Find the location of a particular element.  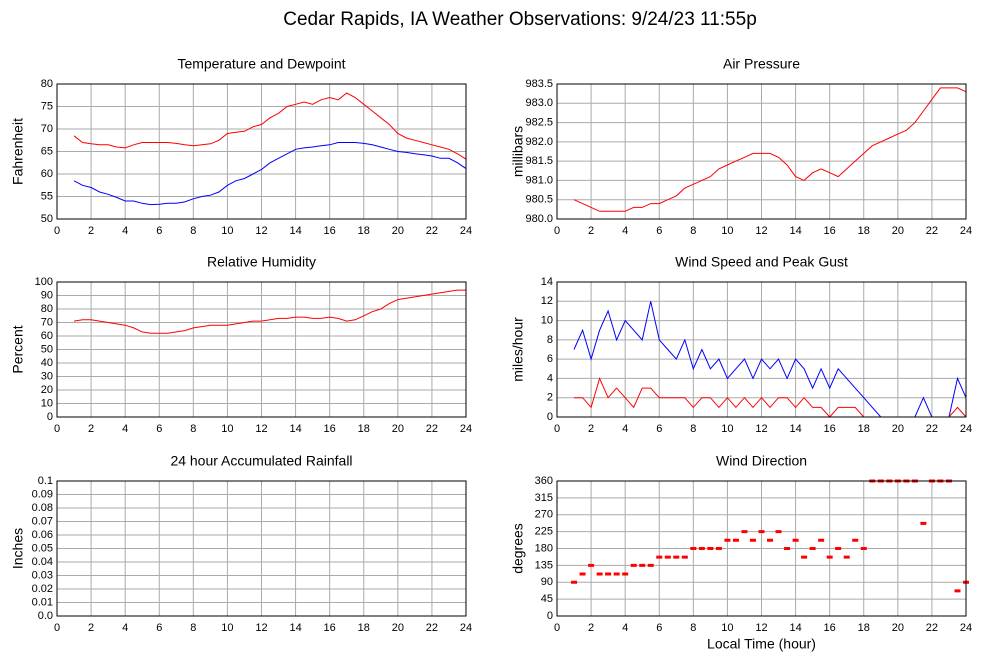

y-tick-label: 2 is located at coordinates (550, 398).